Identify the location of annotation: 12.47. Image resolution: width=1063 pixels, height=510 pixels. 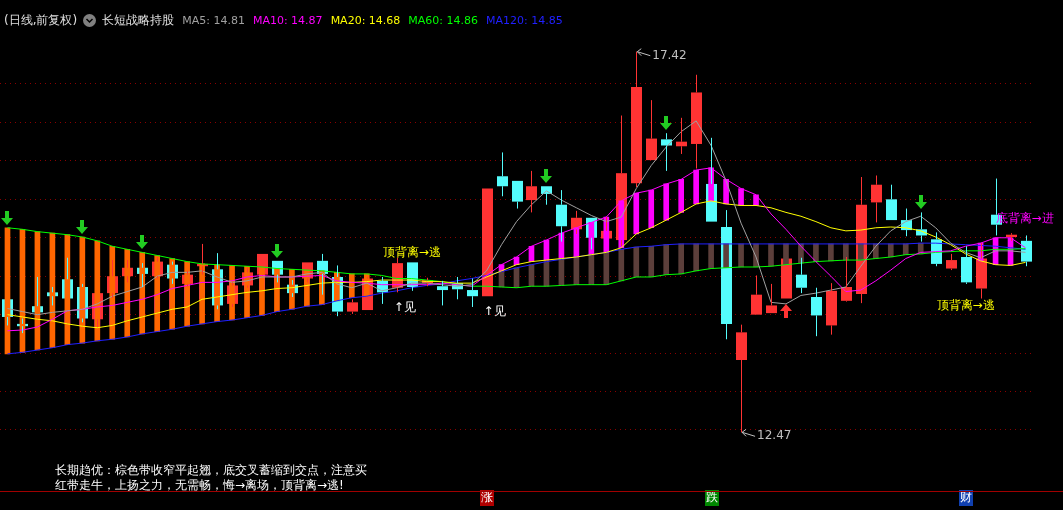
(774, 435).